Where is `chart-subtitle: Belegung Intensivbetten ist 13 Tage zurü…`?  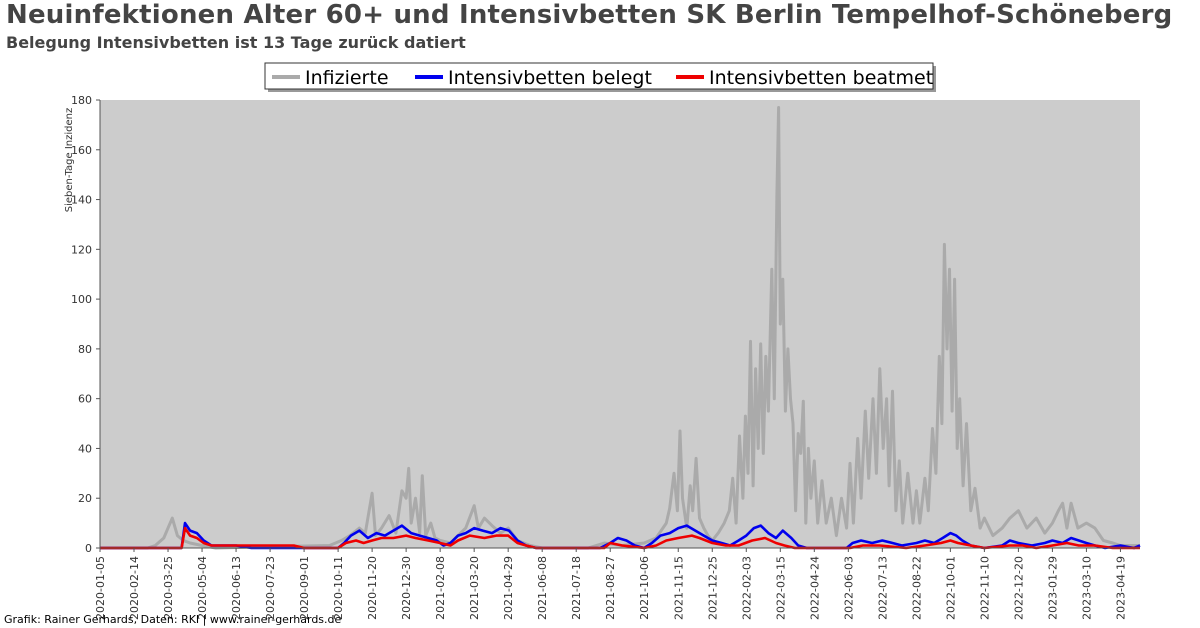
chart-subtitle: Belegung Intensivbetten ist 13 Tage zurü… is located at coordinates (236, 42).